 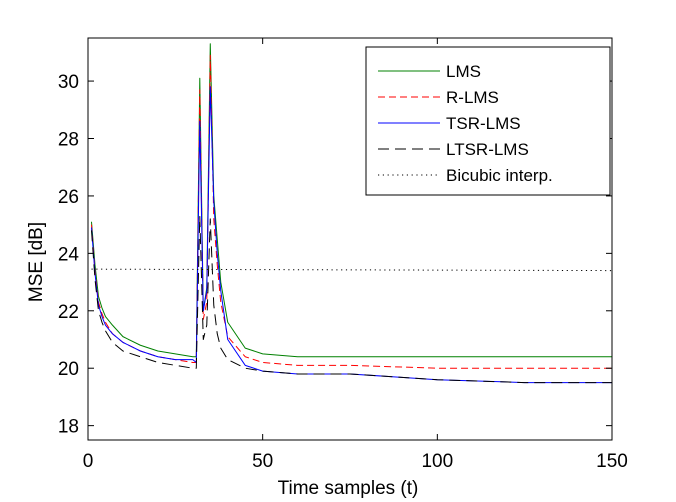 What do you see at coordinates (612, 461) in the screenshot?
I see `x-tick-label: 150` at bounding box center [612, 461].